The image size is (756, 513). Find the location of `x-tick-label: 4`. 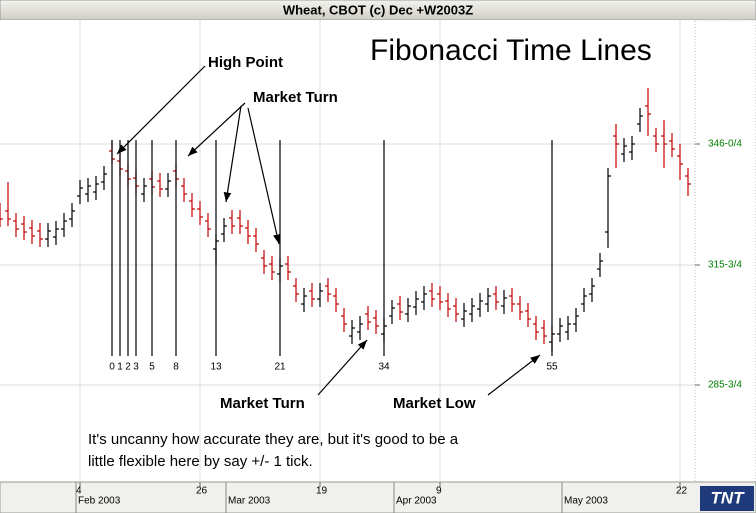

x-tick-label: 4 is located at coordinates (79, 491).